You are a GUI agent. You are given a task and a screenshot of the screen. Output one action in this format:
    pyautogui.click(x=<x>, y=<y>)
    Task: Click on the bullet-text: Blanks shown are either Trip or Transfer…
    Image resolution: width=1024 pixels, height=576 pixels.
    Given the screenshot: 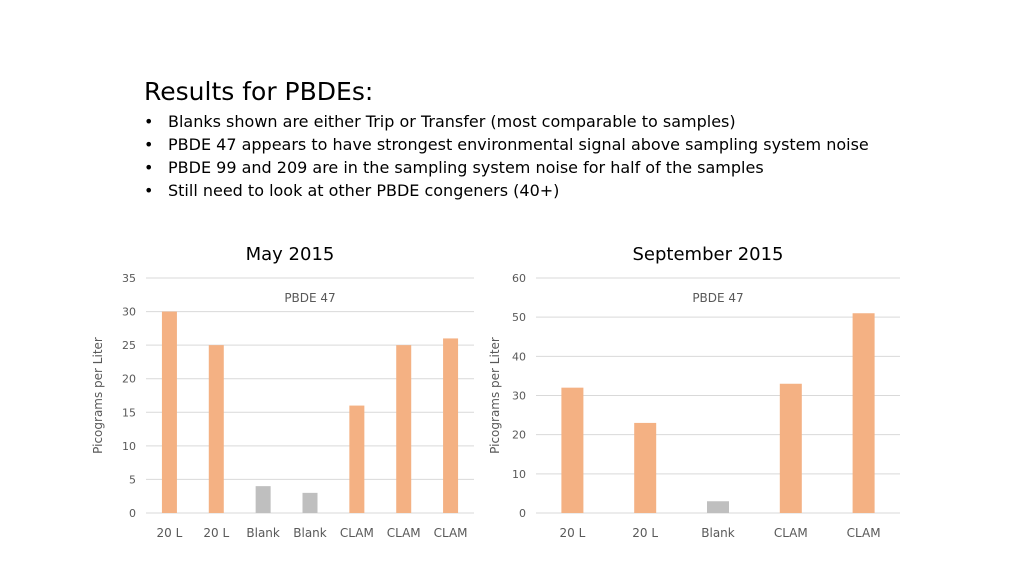 What is the action you would take?
    pyautogui.click(x=452, y=121)
    